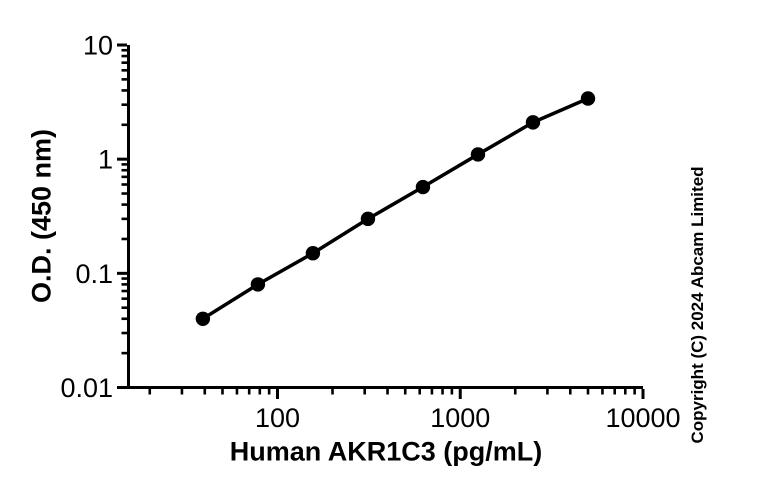  What do you see at coordinates (86, 388) in the screenshot?
I see `y-tick-label: 0.01` at bounding box center [86, 388].